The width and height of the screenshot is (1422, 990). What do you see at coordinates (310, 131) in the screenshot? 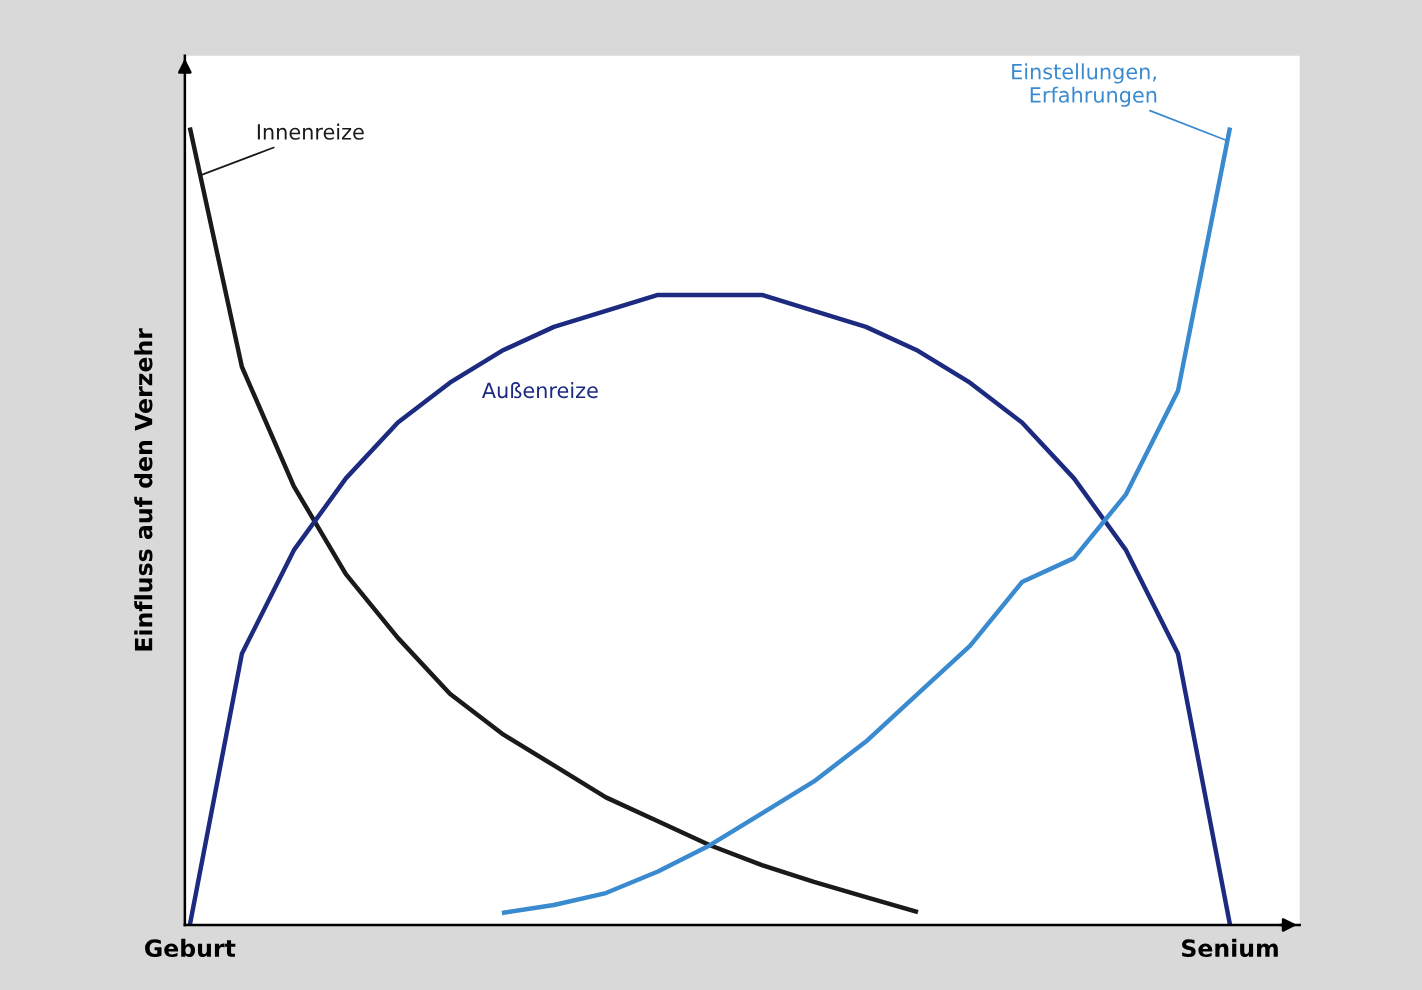
I see `text: Innenreize` at bounding box center [310, 131].